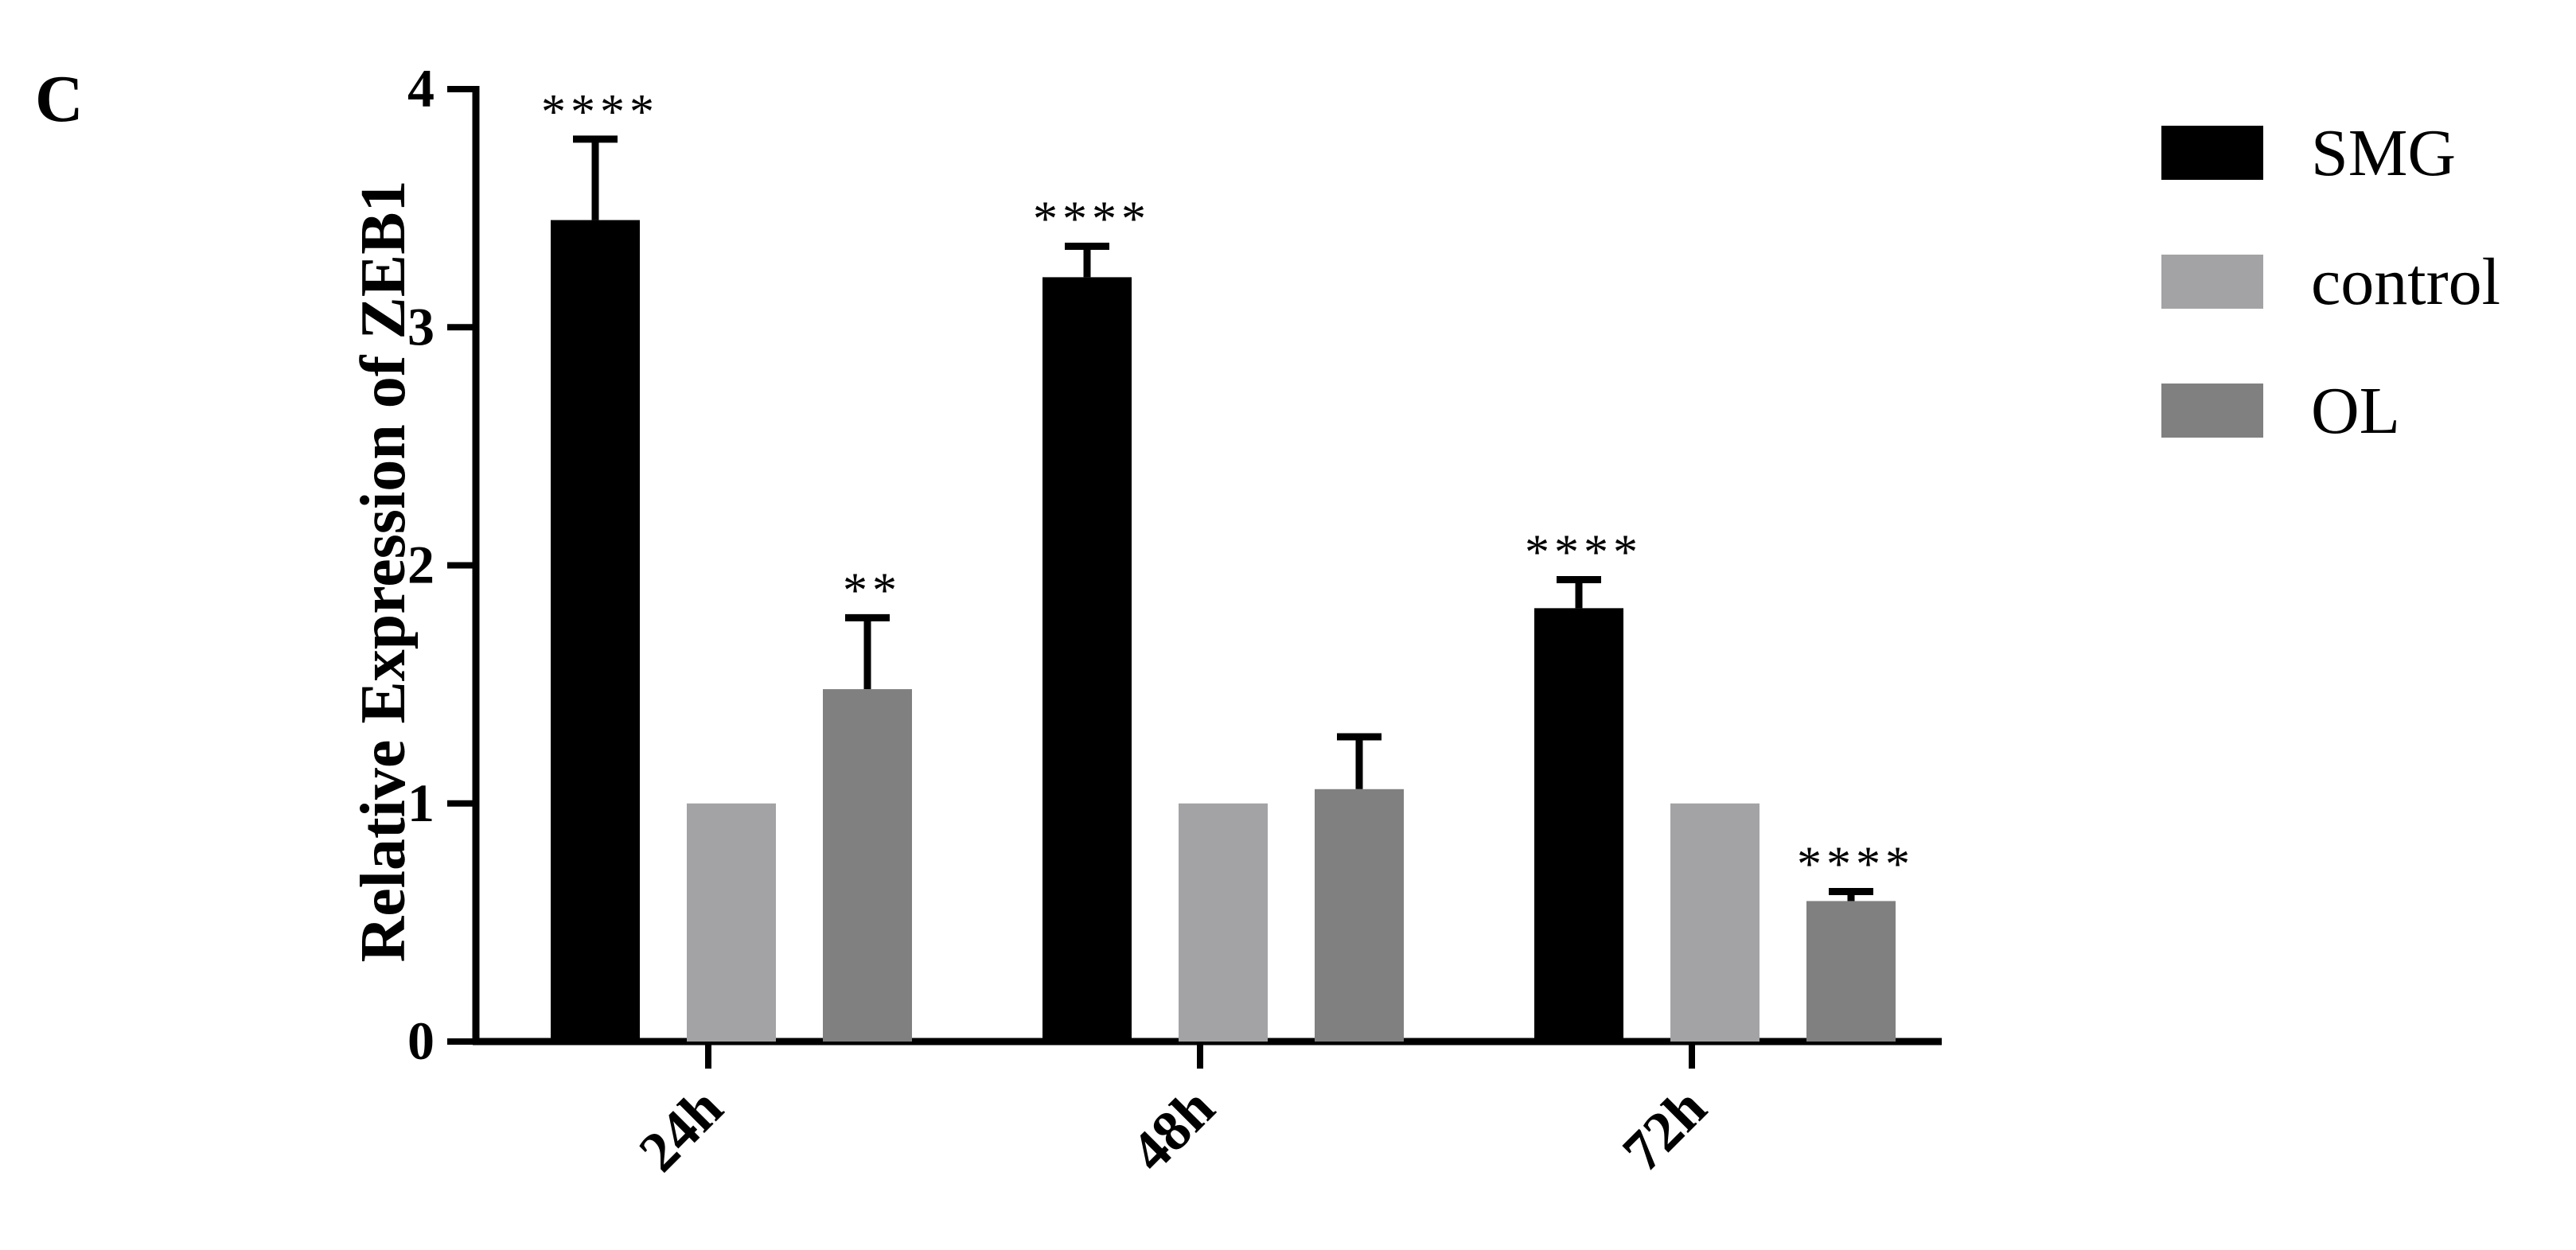 The height and width of the screenshot is (1250, 2576). What do you see at coordinates (1578, 825) in the screenshot?
I see `bar-SMG-72h` at bounding box center [1578, 825].